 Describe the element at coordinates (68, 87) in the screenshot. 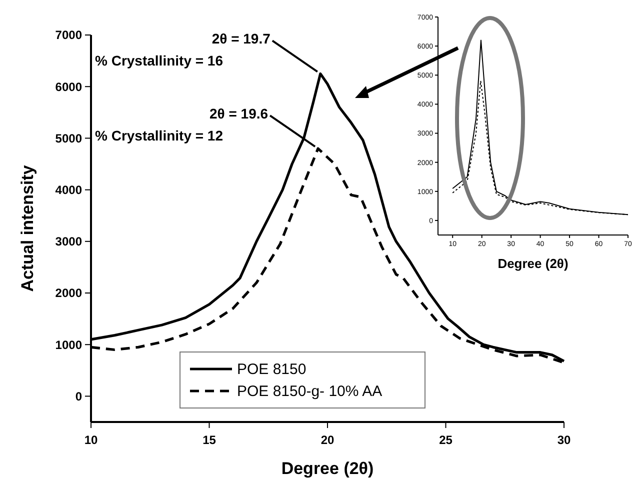

I see `y-tick-label: 6000` at that location.